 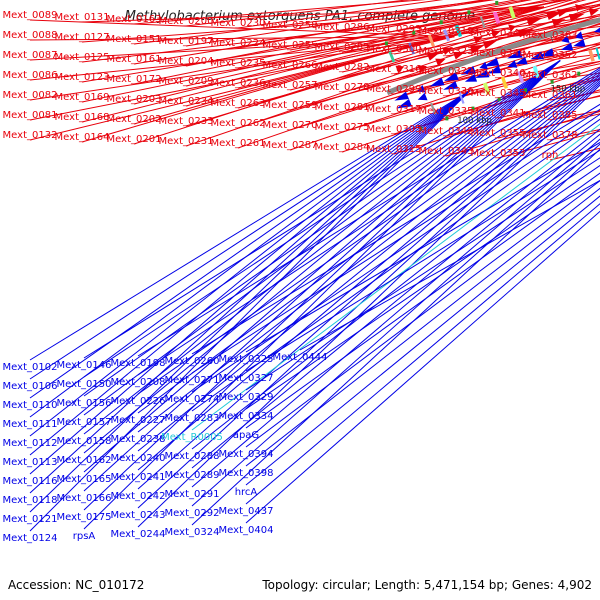 What do you see at coordinates (446, 131) in the screenshot?
I see `gene-label: Mext_0342` at bounding box center [446, 131].